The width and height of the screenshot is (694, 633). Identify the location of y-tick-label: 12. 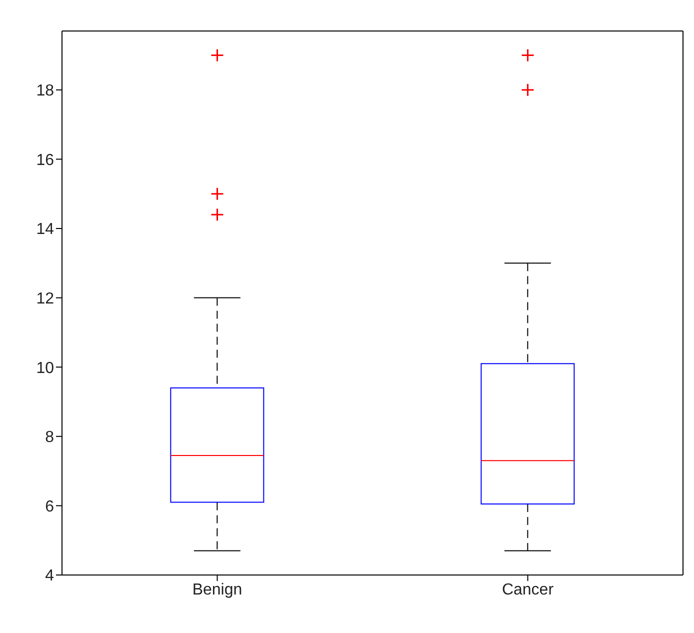
(45, 299).